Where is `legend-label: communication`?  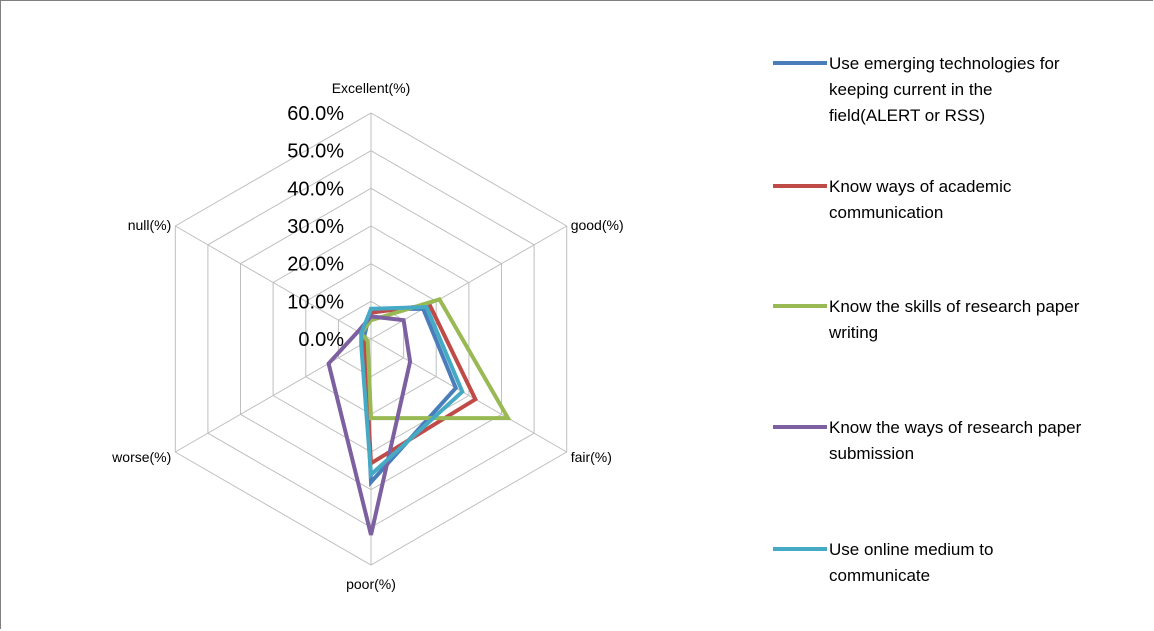 legend-label: communication is located at coordinates (886, 212).